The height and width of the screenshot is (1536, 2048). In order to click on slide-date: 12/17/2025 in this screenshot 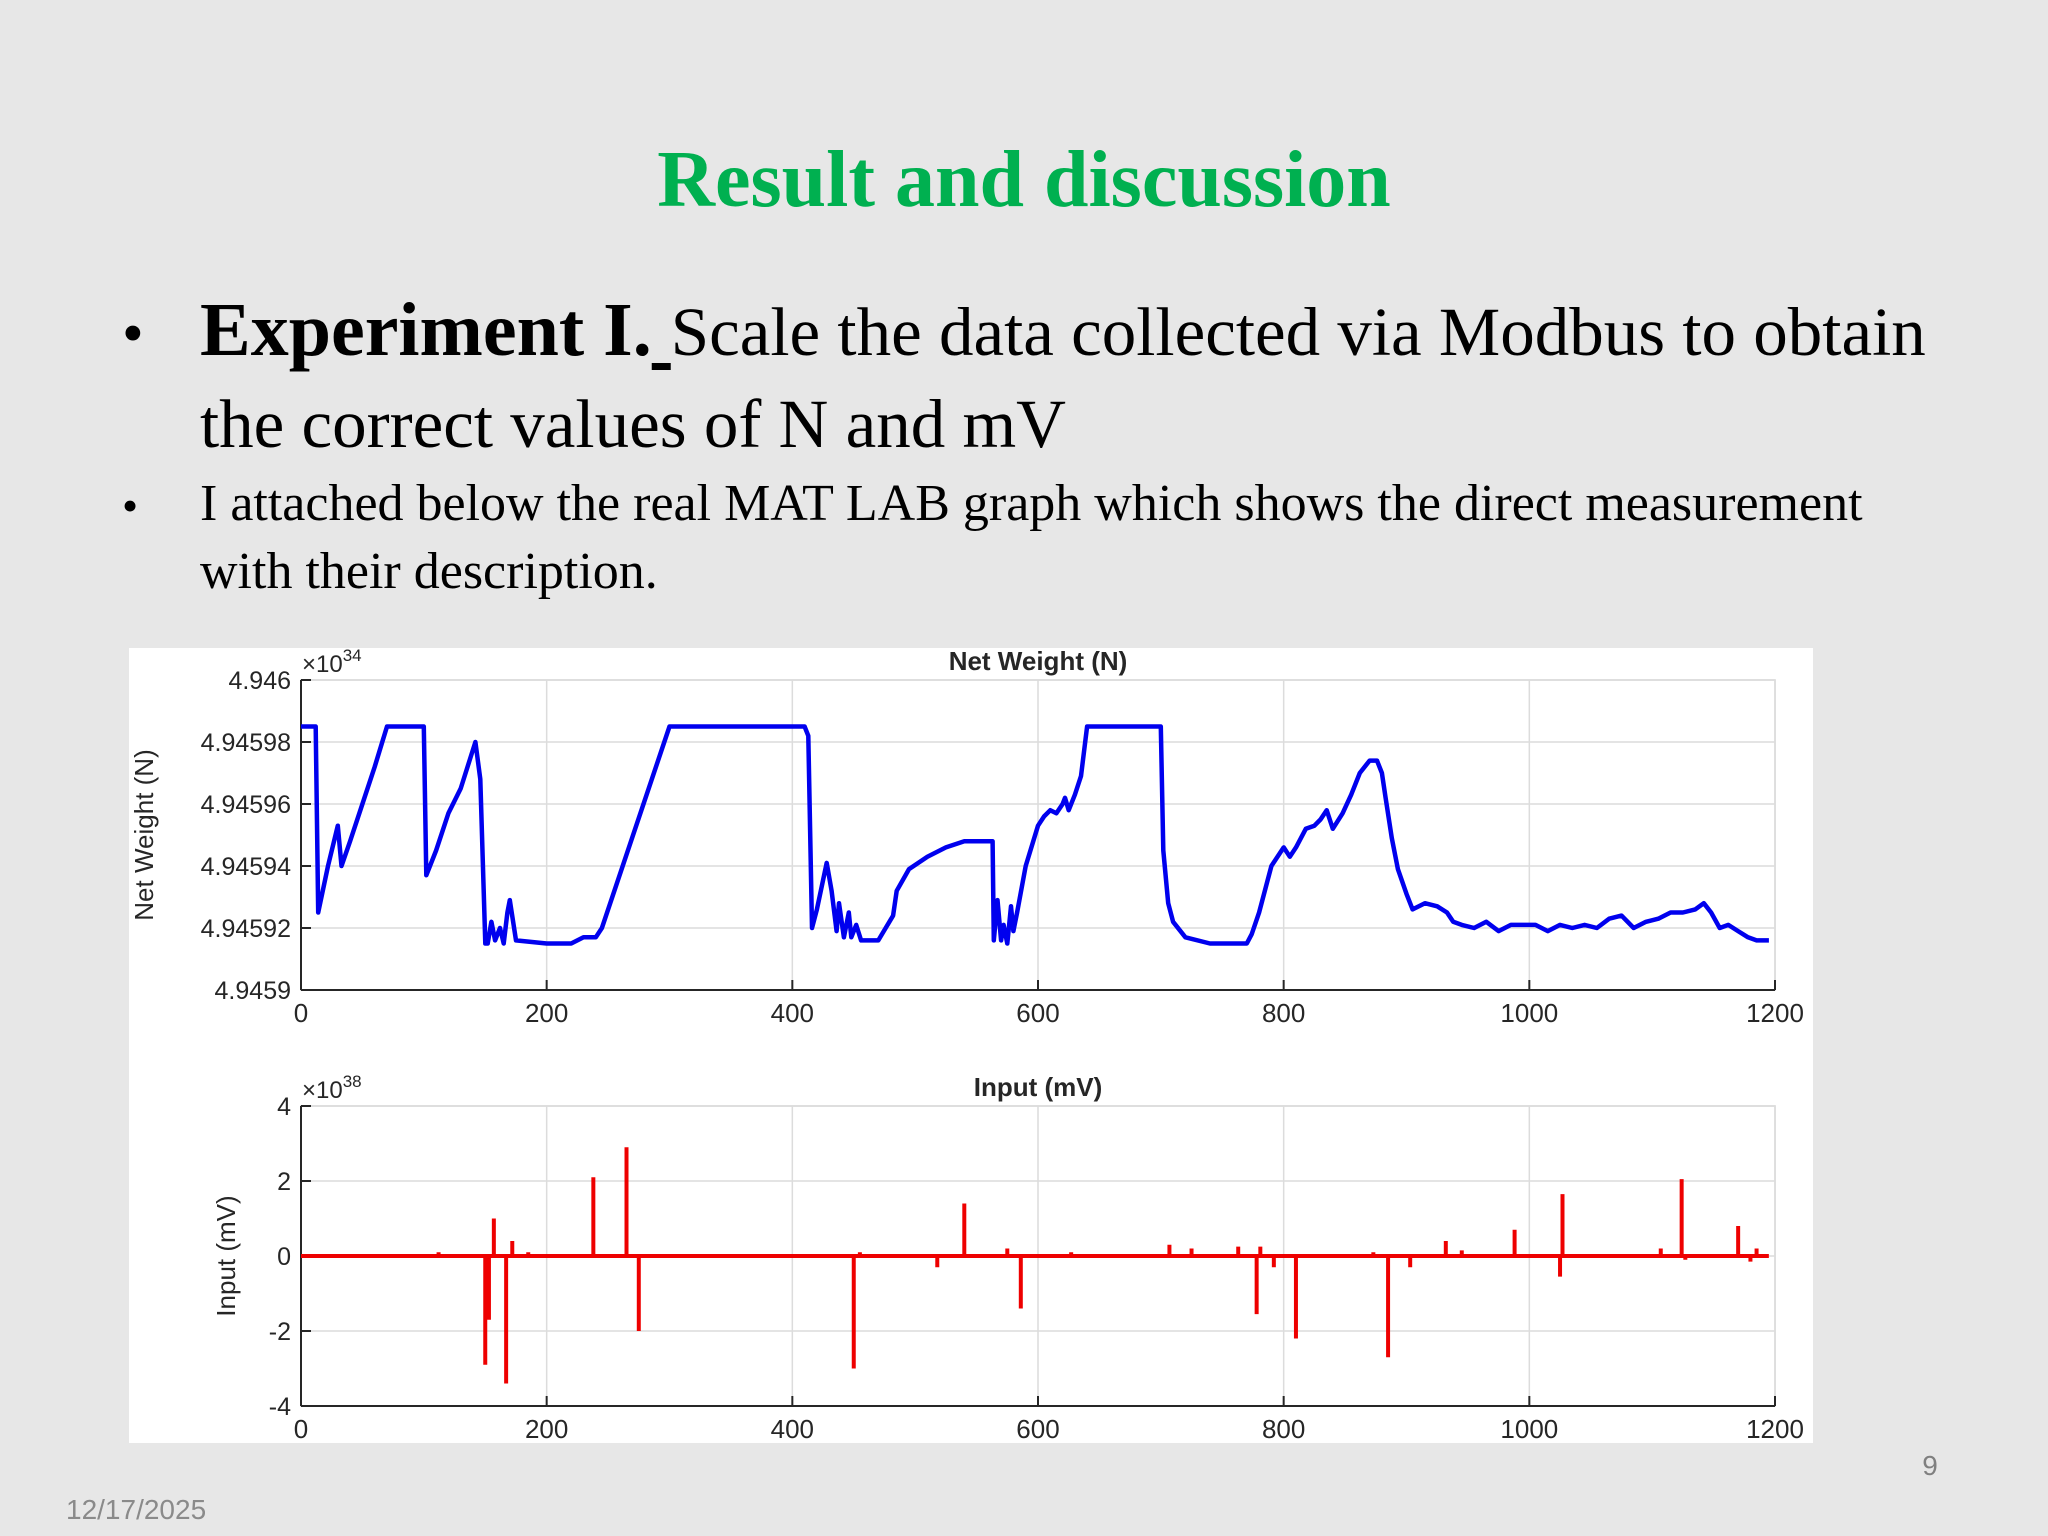, I will do `click(136, 1509)`.